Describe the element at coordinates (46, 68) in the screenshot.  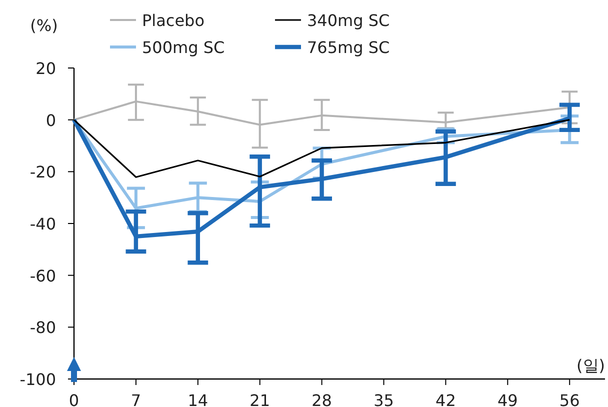
I see `y-tick-label: 20` at that location.